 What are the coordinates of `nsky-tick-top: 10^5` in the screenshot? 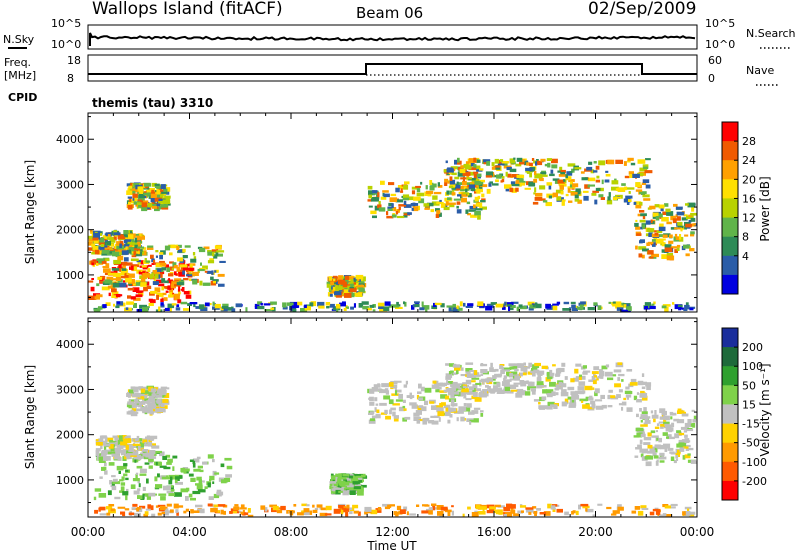 It's located at (66, 23).